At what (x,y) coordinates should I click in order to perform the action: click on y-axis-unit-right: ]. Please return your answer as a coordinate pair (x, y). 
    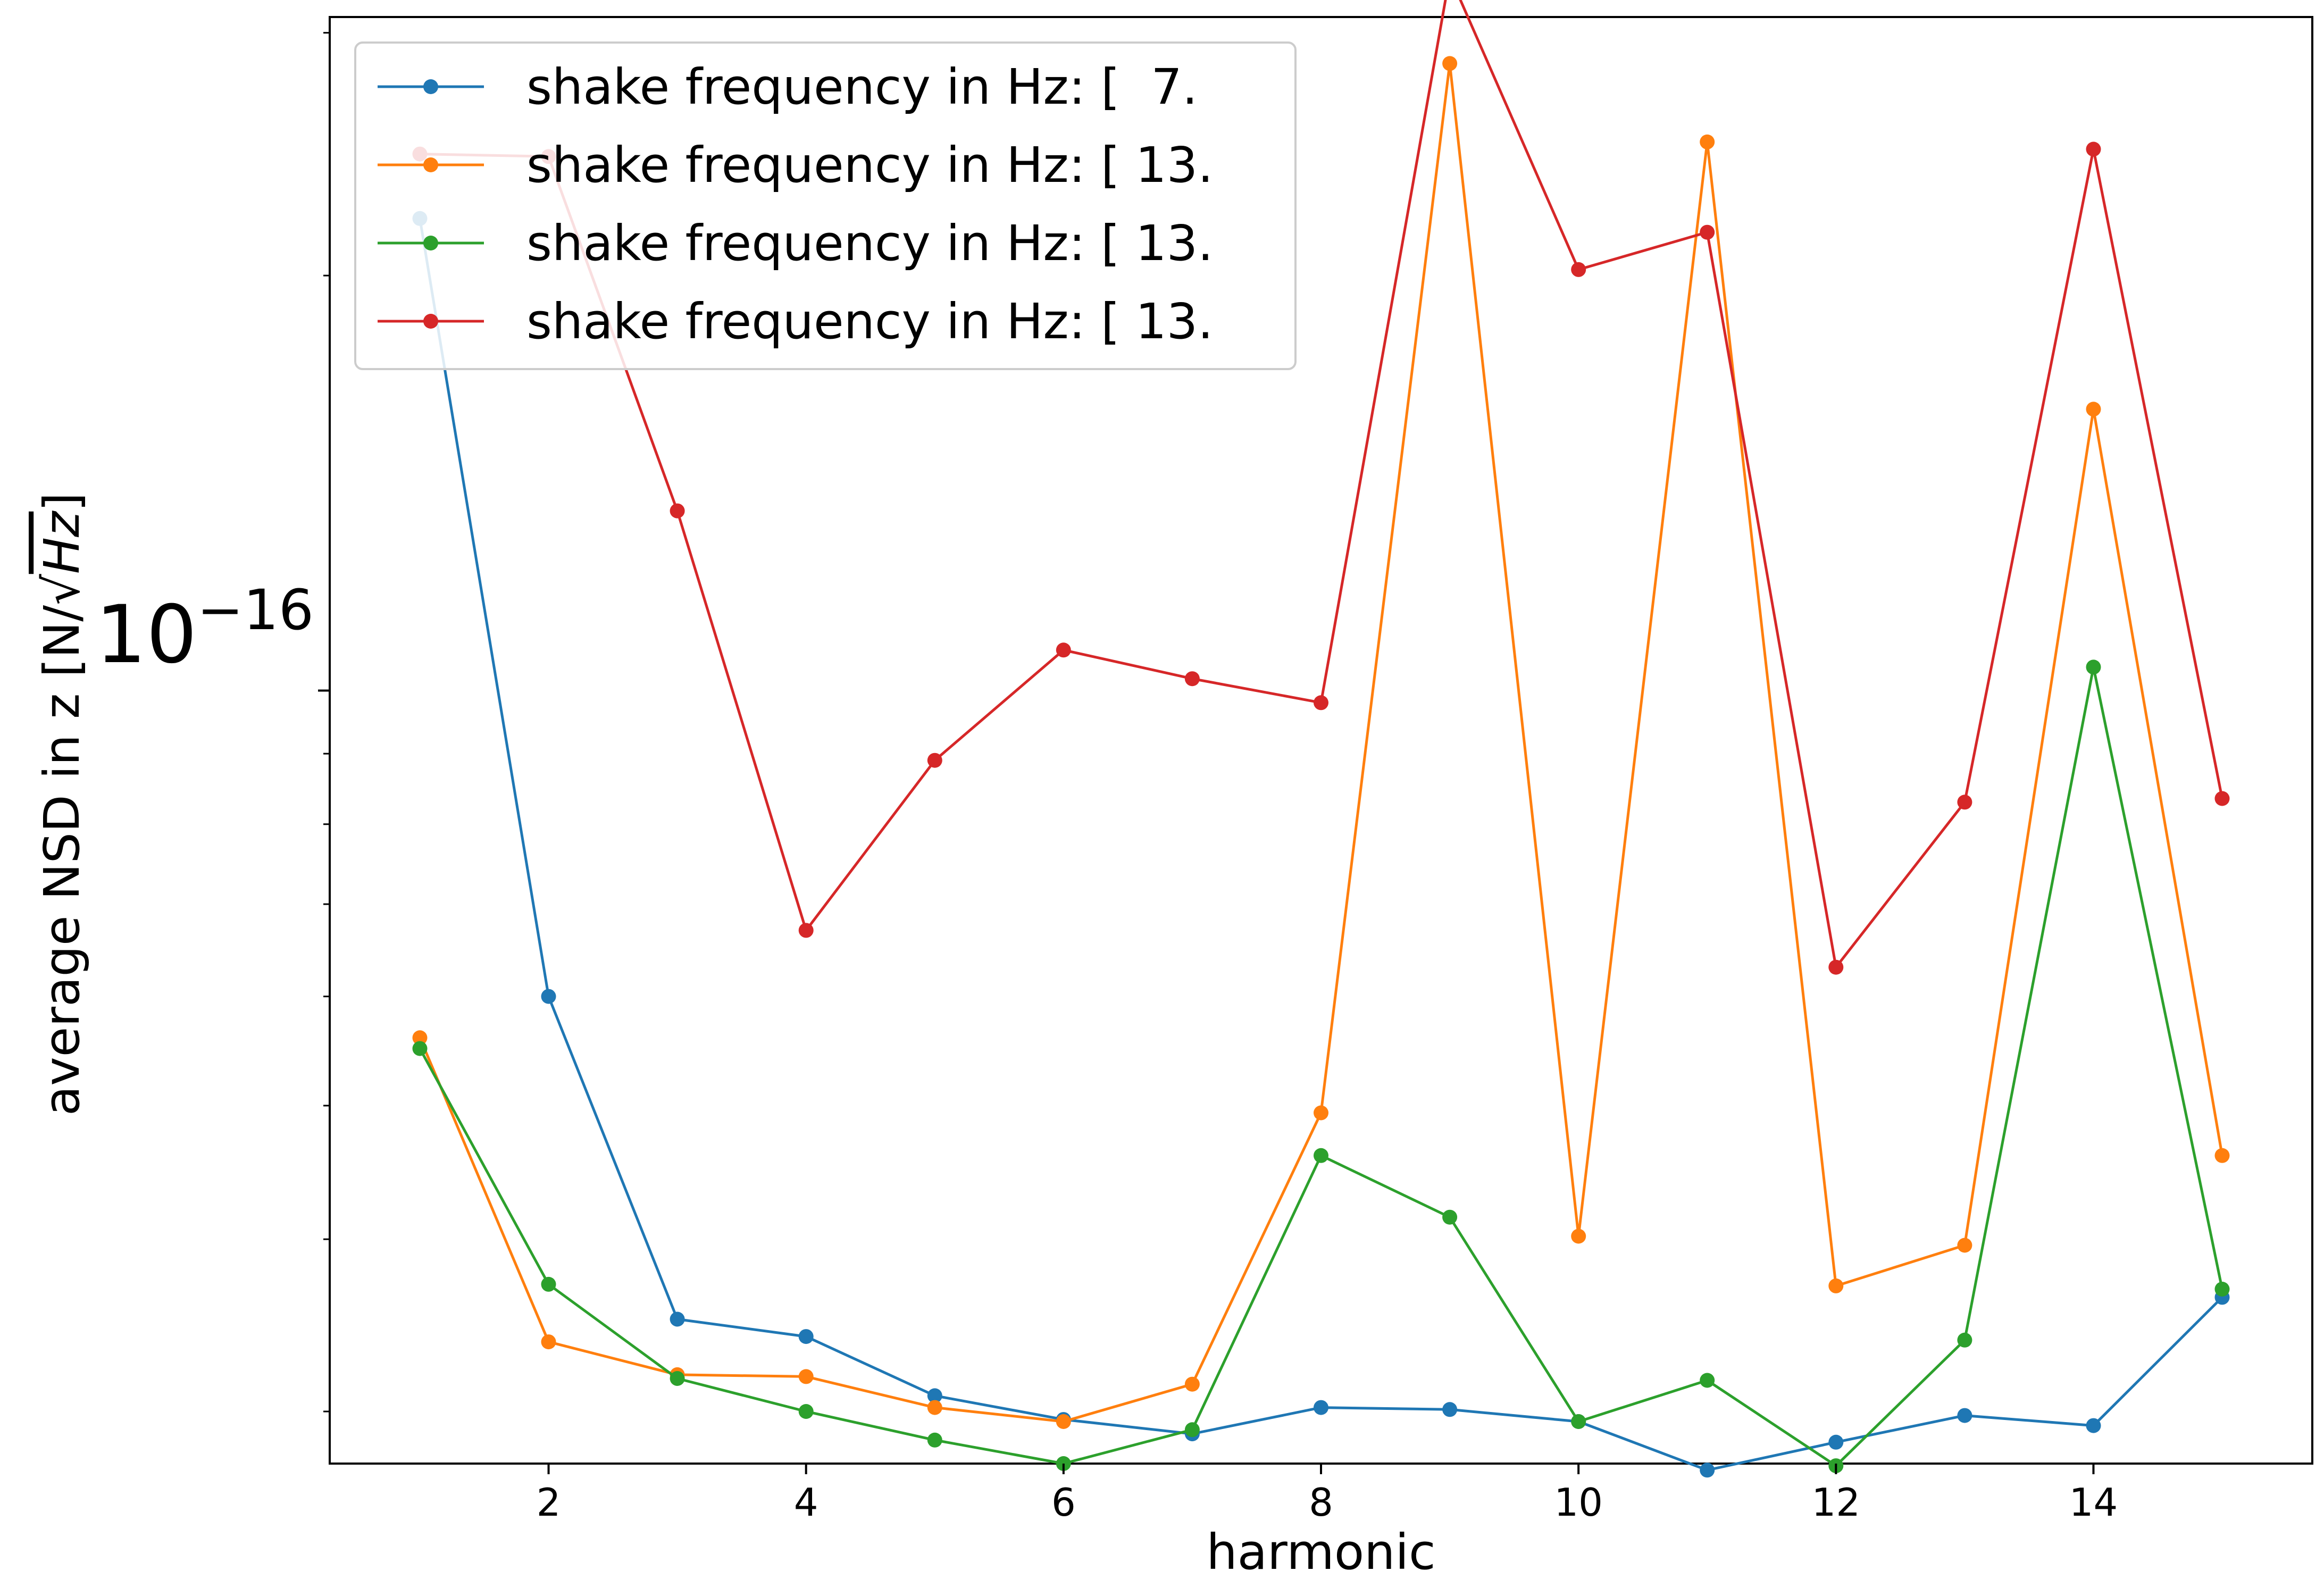
    Looking at the image, I should click on (62, 502).